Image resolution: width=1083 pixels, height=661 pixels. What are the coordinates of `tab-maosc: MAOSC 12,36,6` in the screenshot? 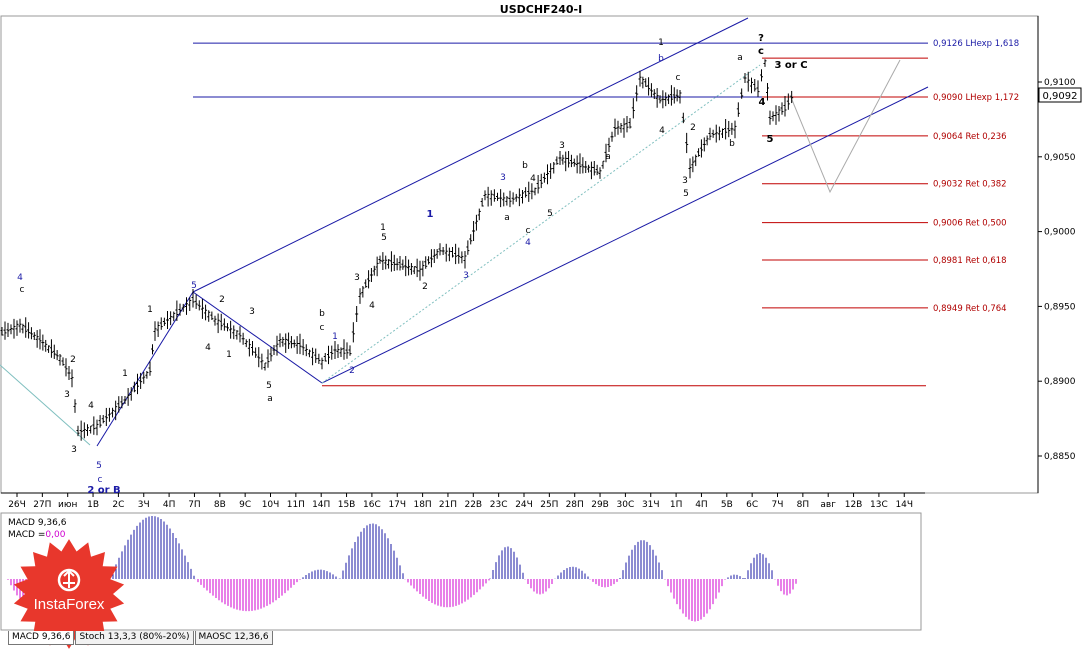 It's located at (233, 638).